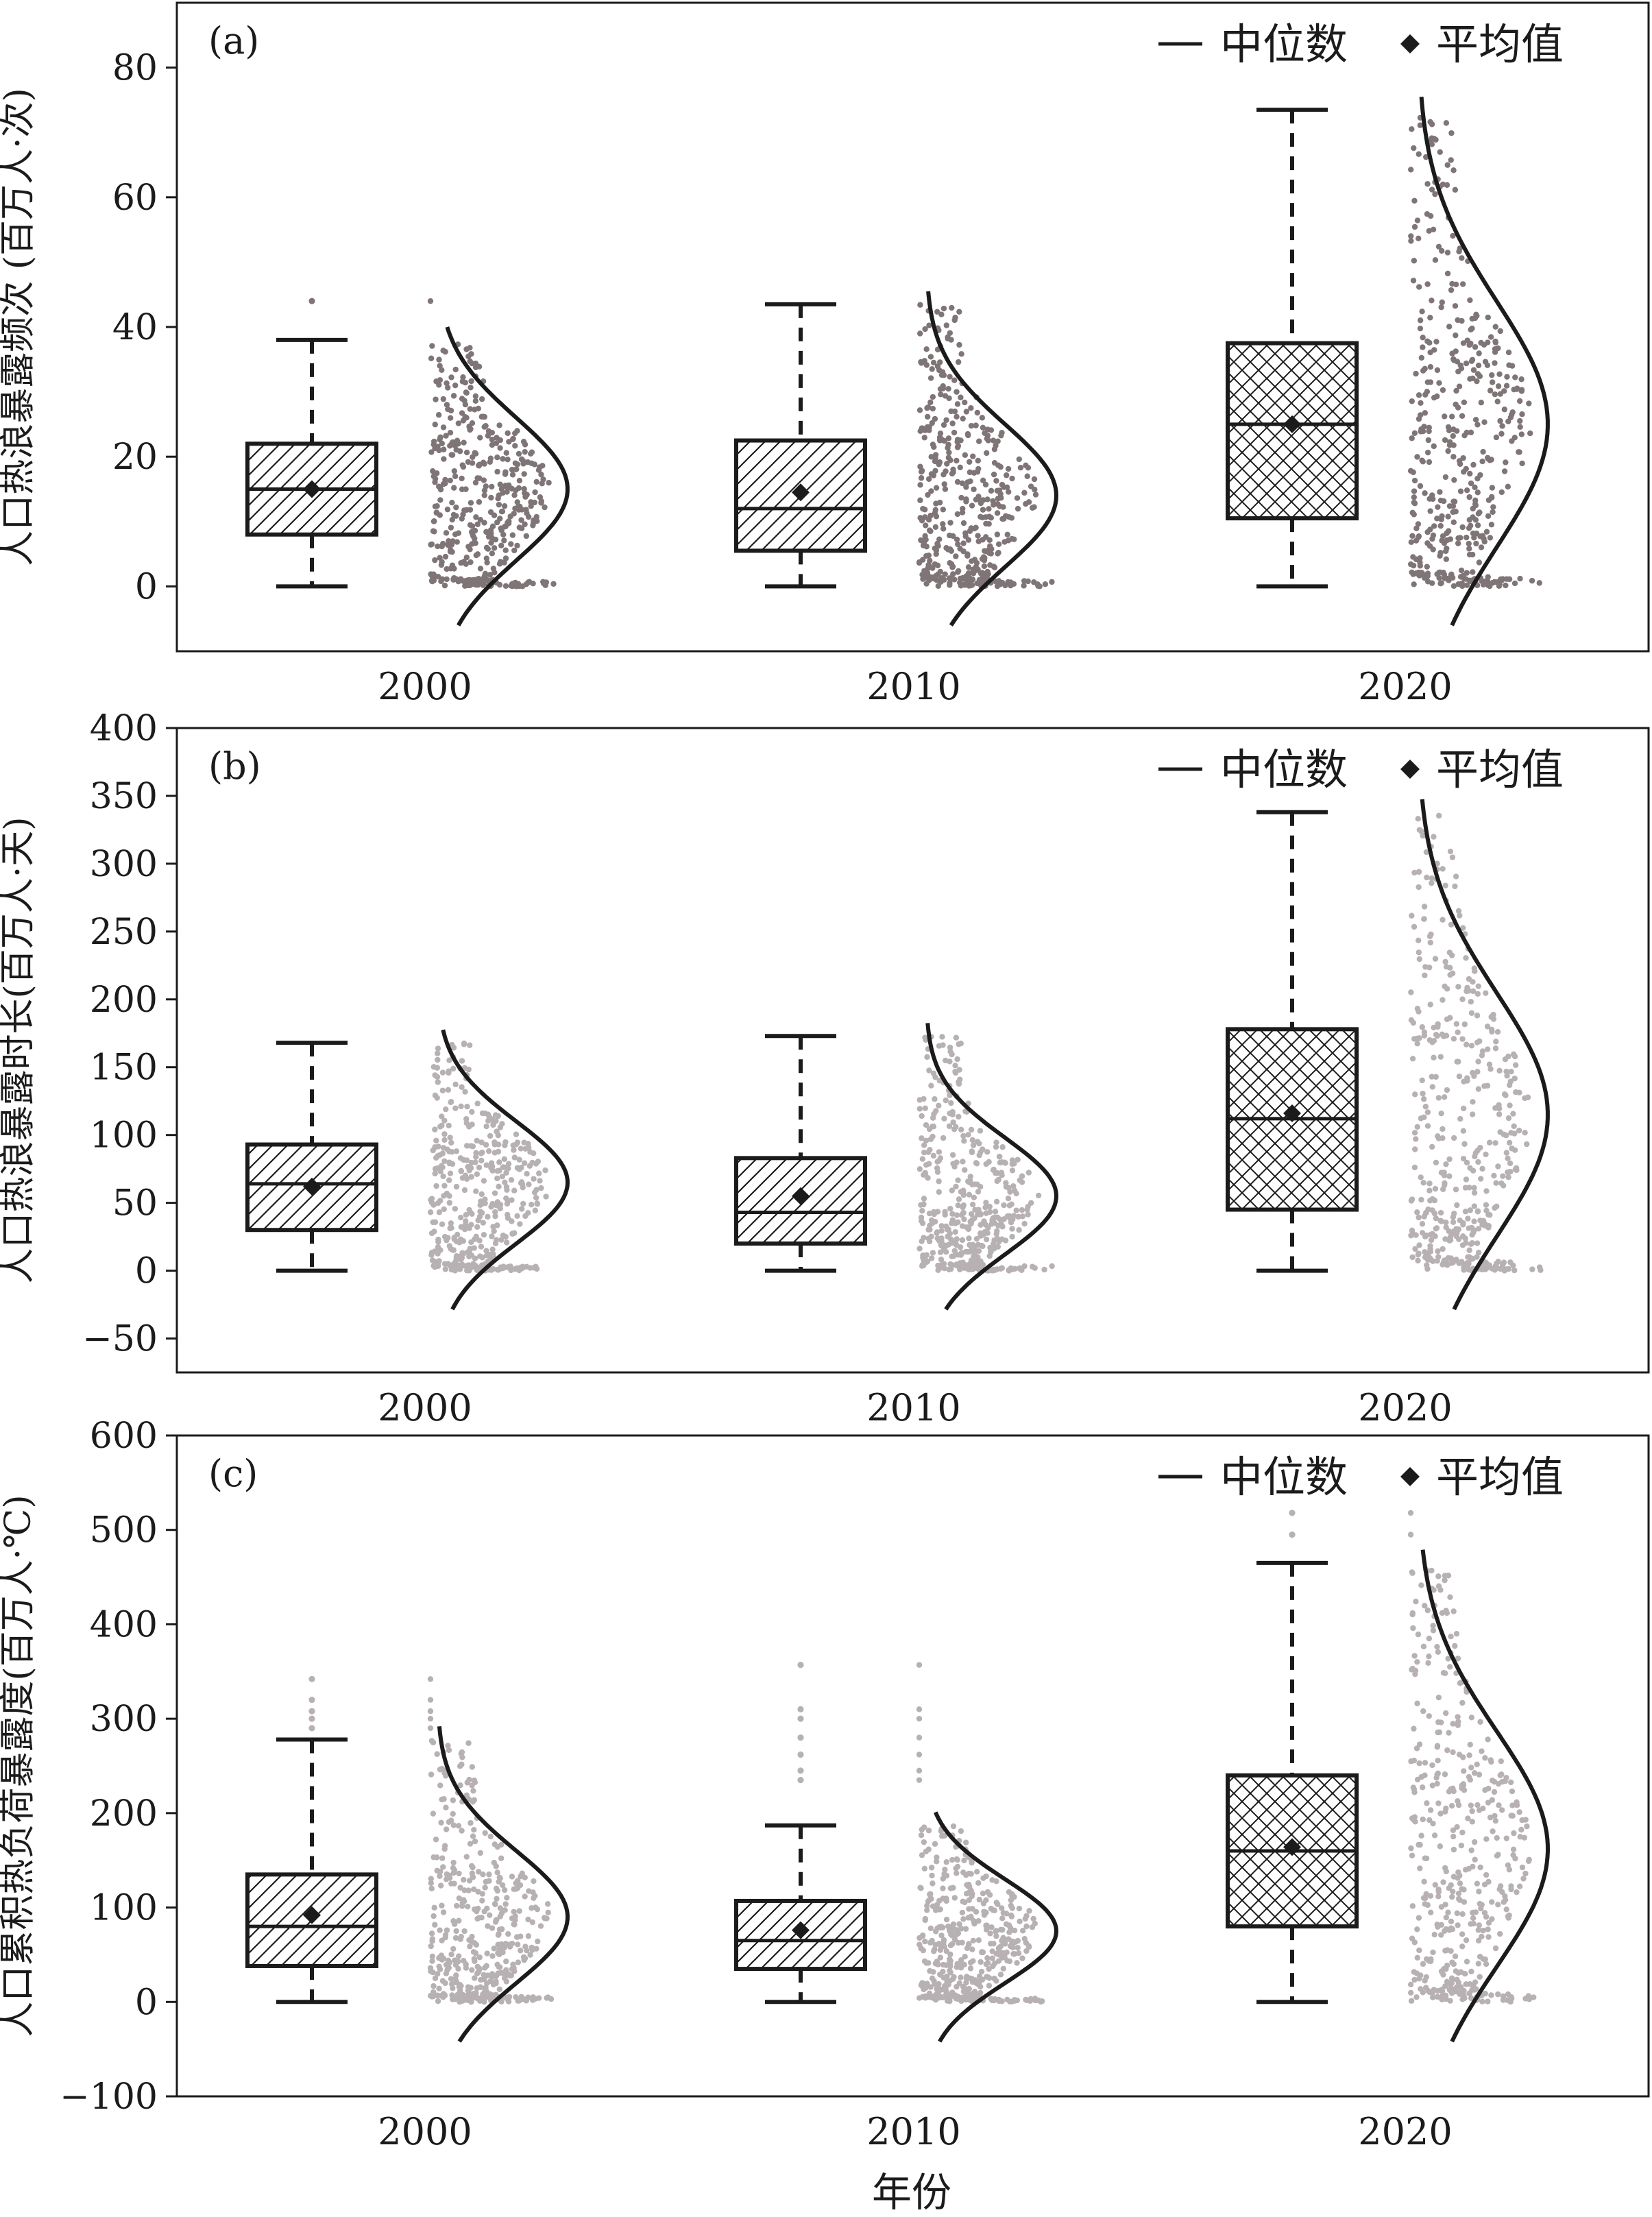  I want to click on box-outlier-point, so click(800, 1665).